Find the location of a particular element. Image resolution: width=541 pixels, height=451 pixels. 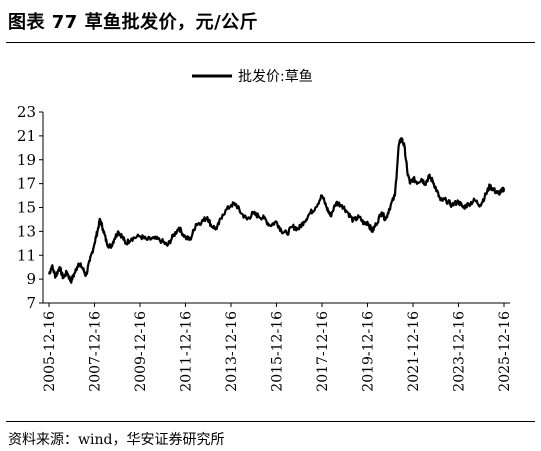

chart-legend: 批发价:草鱼 is located at coordinates (252, 76).